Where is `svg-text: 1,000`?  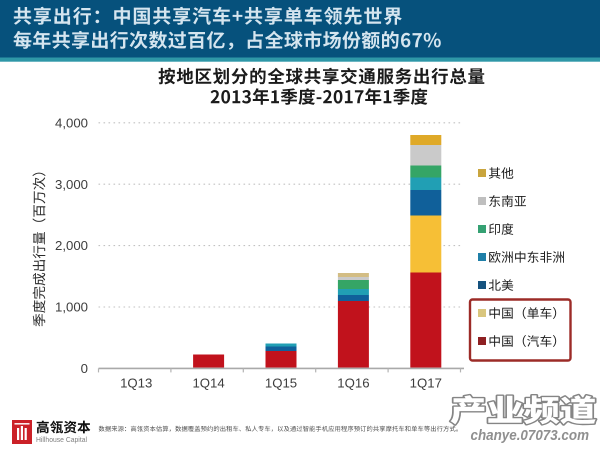 svg-text: 1,000 is located at coordinates (71, 307).